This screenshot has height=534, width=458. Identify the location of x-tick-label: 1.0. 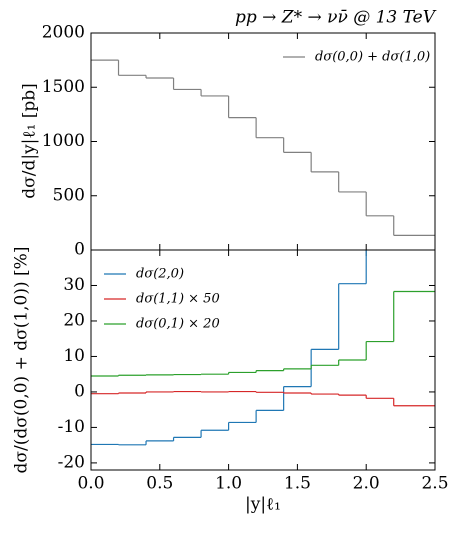
(228, 484).